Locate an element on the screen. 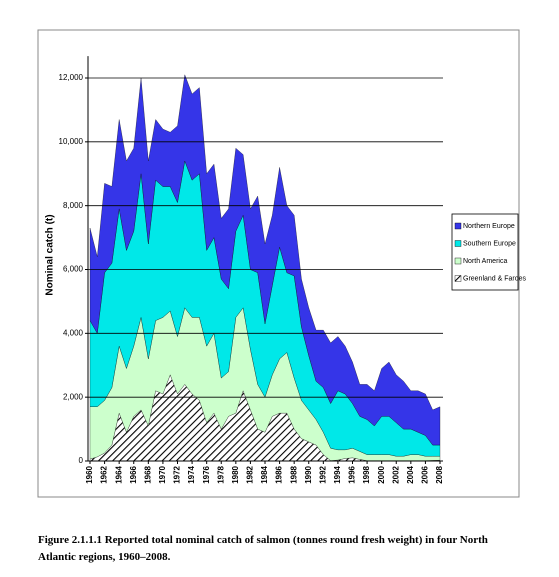 The image size is (559, 577). x-tick-label: 1976 is located at coordinates (206, 474).